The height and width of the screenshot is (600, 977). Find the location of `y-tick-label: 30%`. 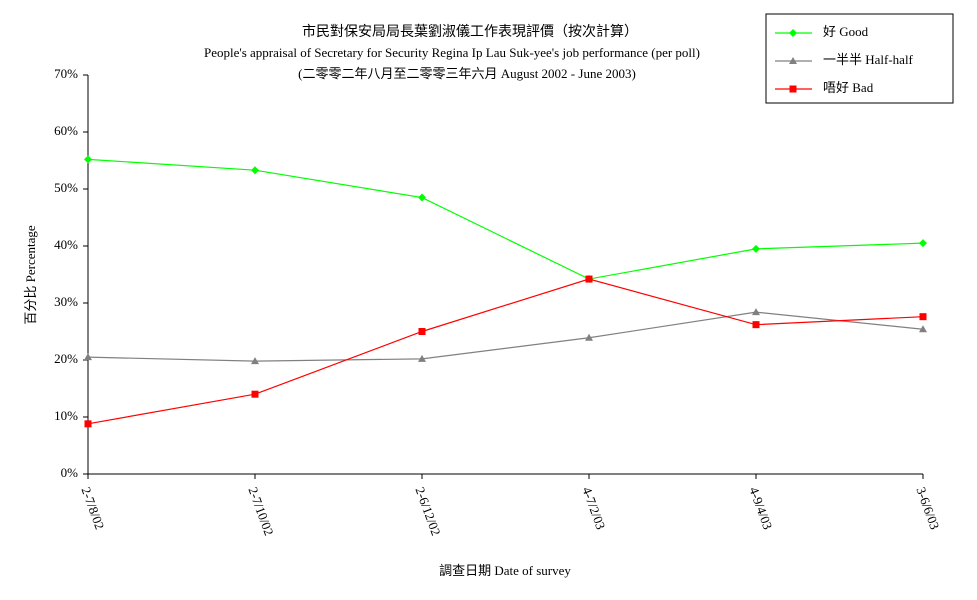

y-tick-label: 30% is located at coordinates (66, 301).